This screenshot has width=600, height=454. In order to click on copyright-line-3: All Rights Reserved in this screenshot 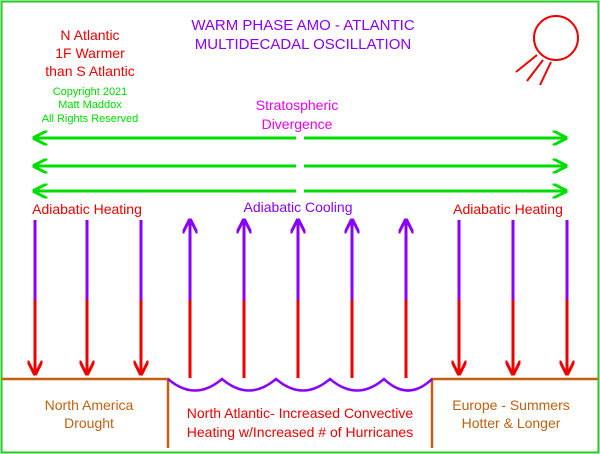, I will do `click(90, 119)`.